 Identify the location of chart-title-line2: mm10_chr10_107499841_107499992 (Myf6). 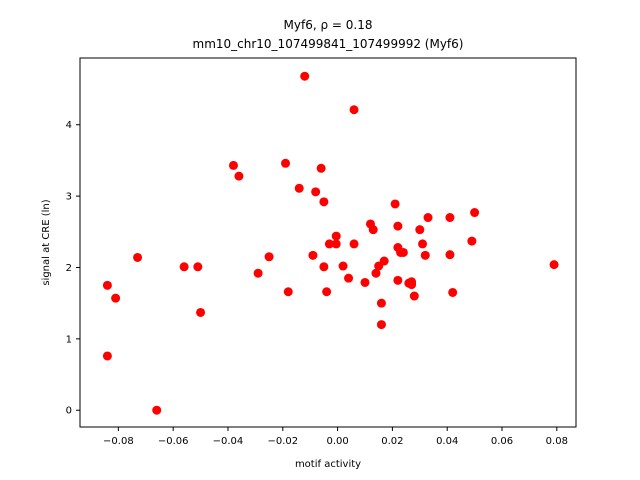
(328, 44).